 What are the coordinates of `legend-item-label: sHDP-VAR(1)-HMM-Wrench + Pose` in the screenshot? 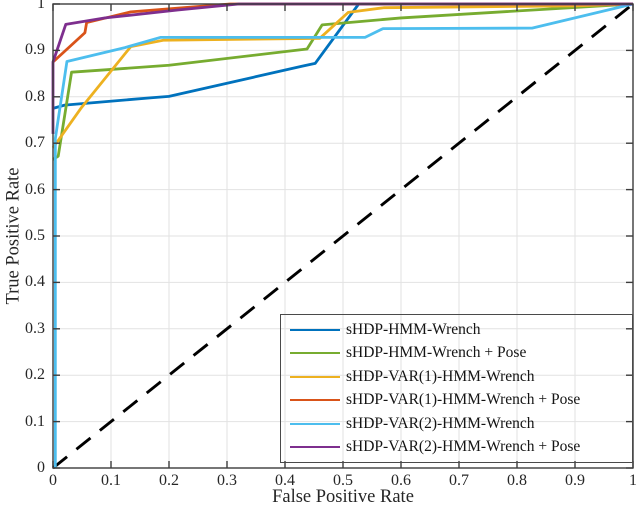 It's located at (463, 400).